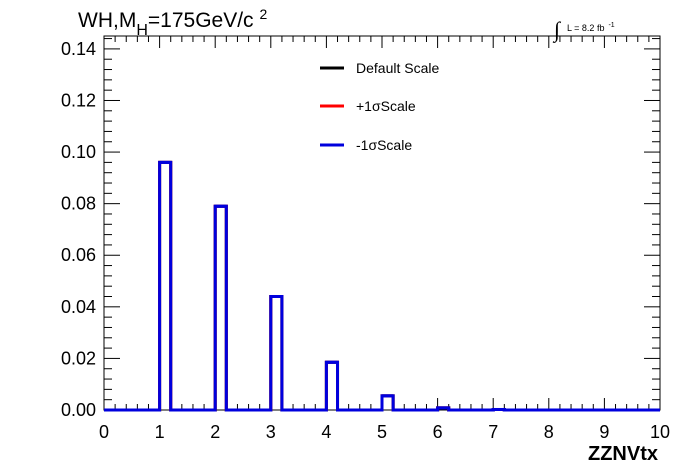 The width and height of the screenshot is (696, 472). Describe the element at coordinates (78, 410) in the screenshot. I see `y-tick-label: 0.00` at that location.